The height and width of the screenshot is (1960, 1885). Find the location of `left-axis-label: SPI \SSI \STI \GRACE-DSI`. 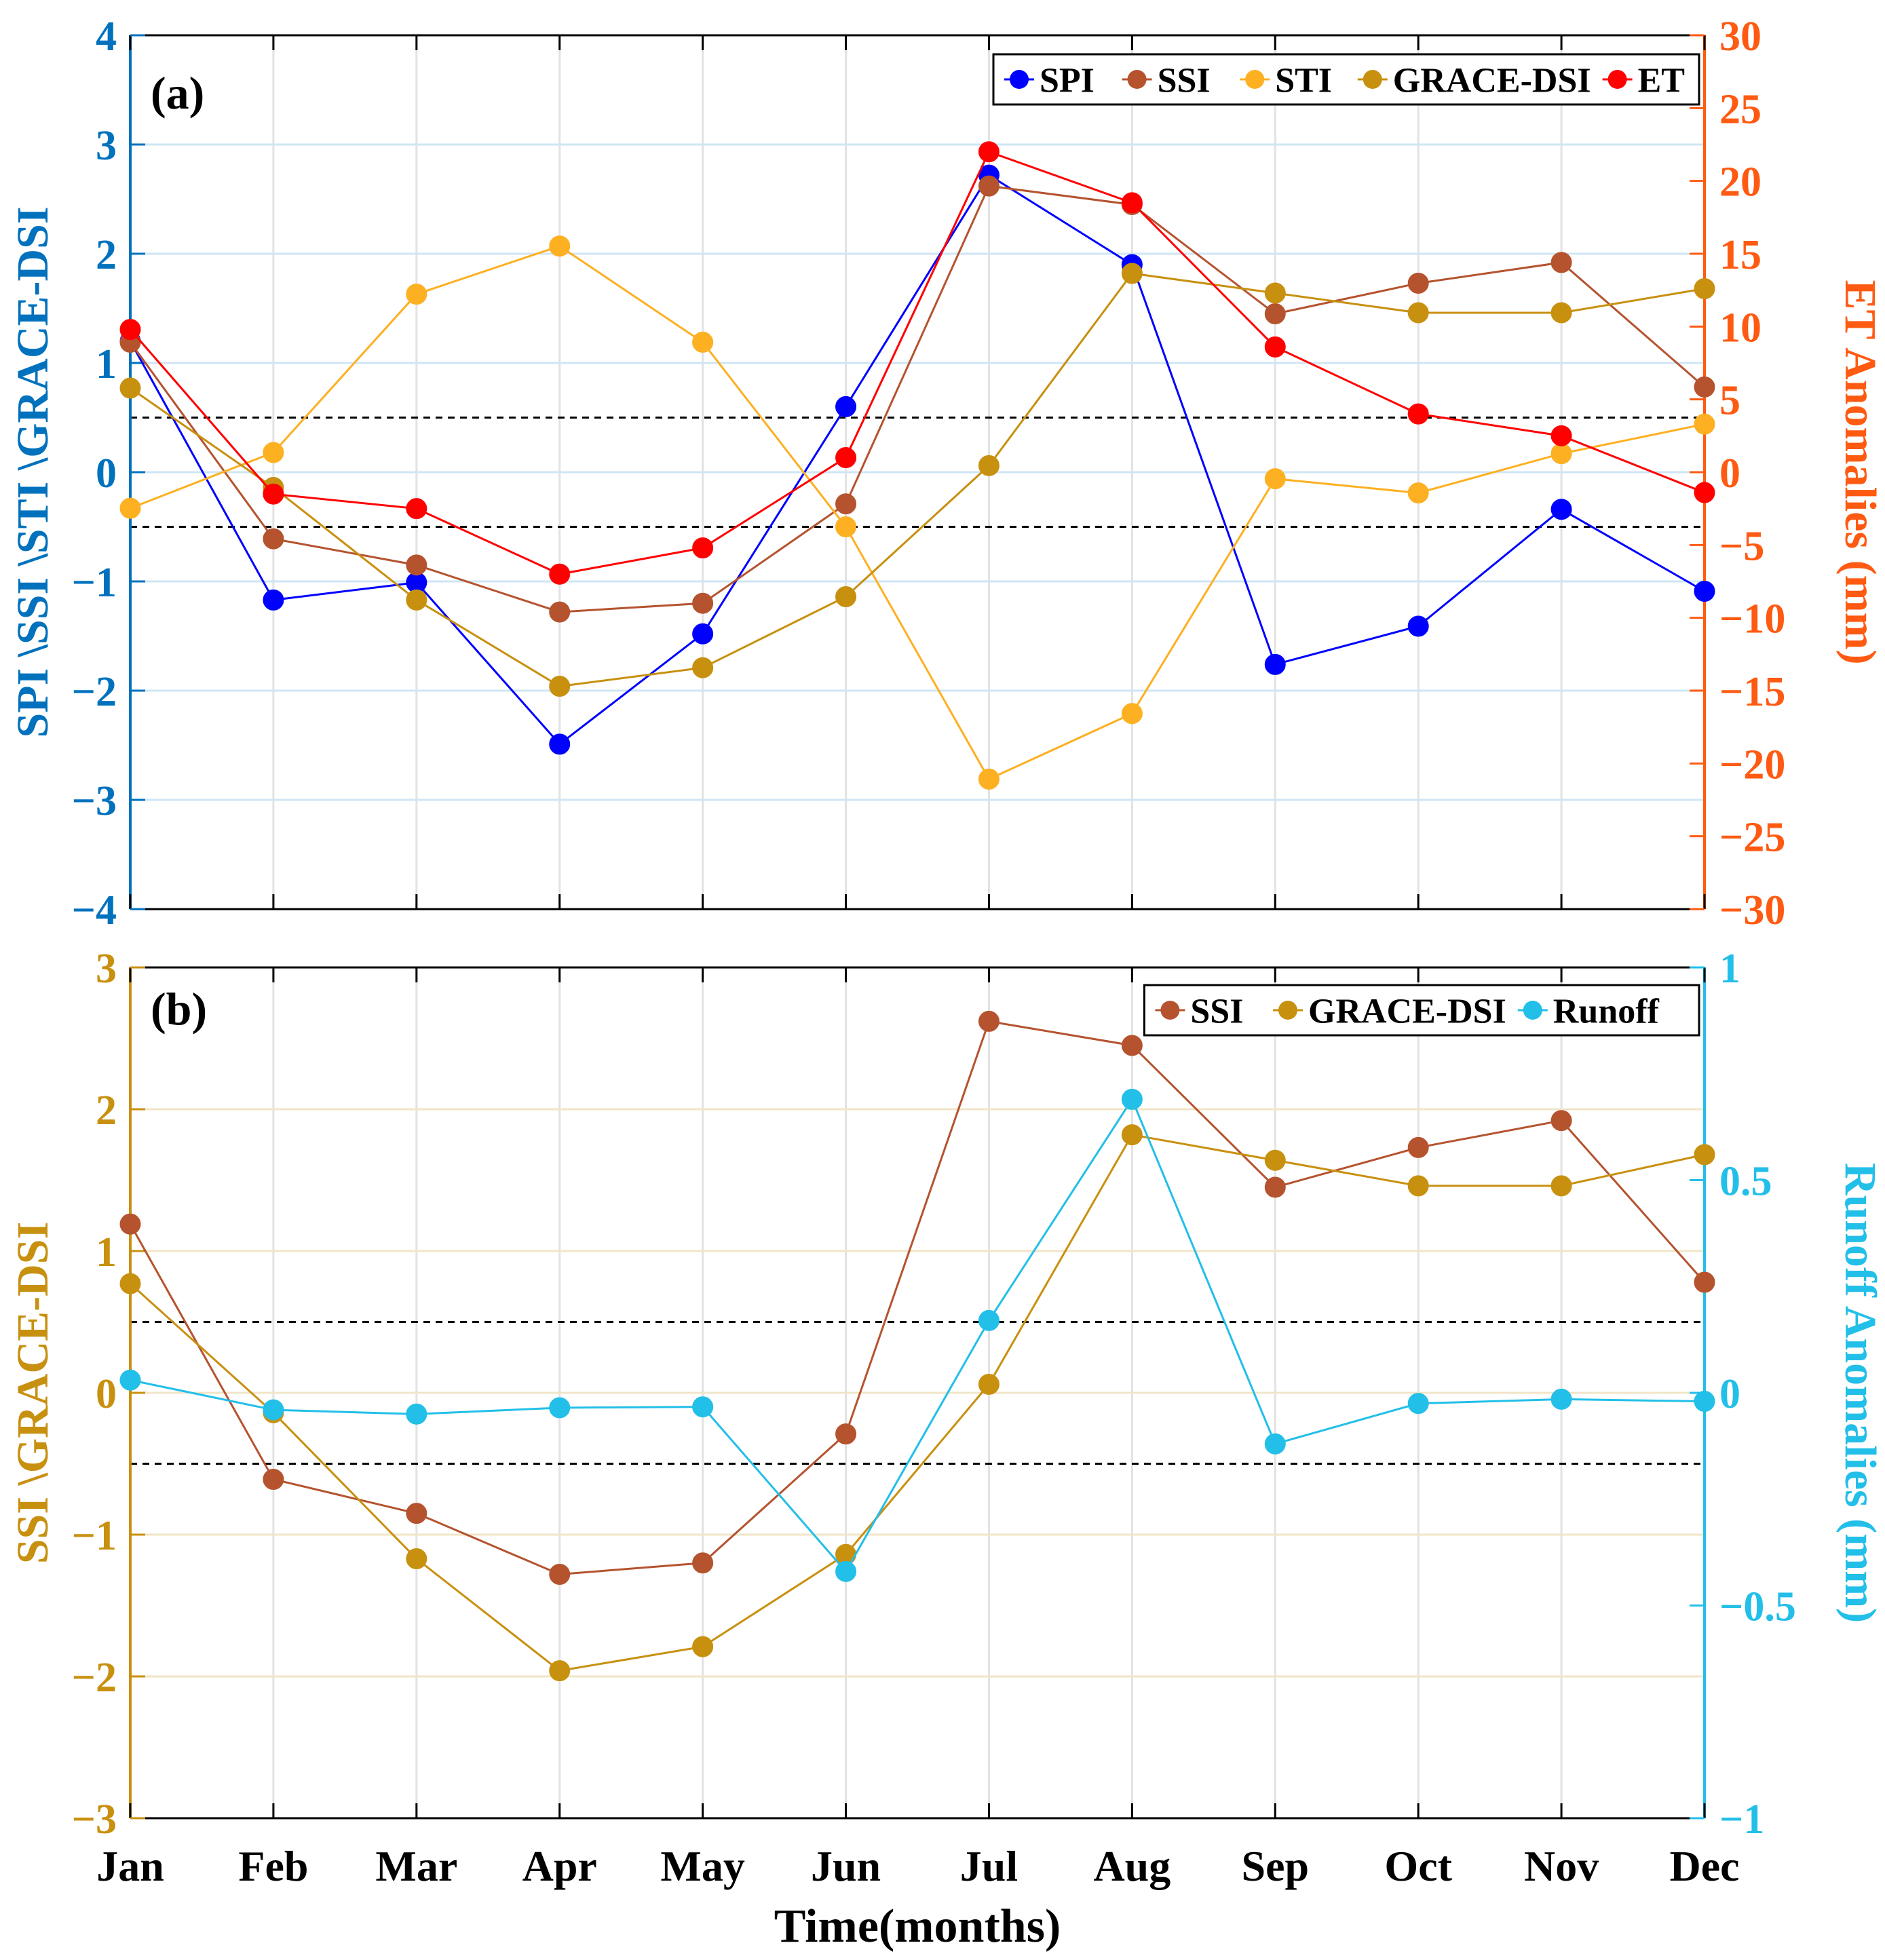

left-axis-label: SPI \SSI \STI \GRACE-DSI is located at coordinates (33, 471).